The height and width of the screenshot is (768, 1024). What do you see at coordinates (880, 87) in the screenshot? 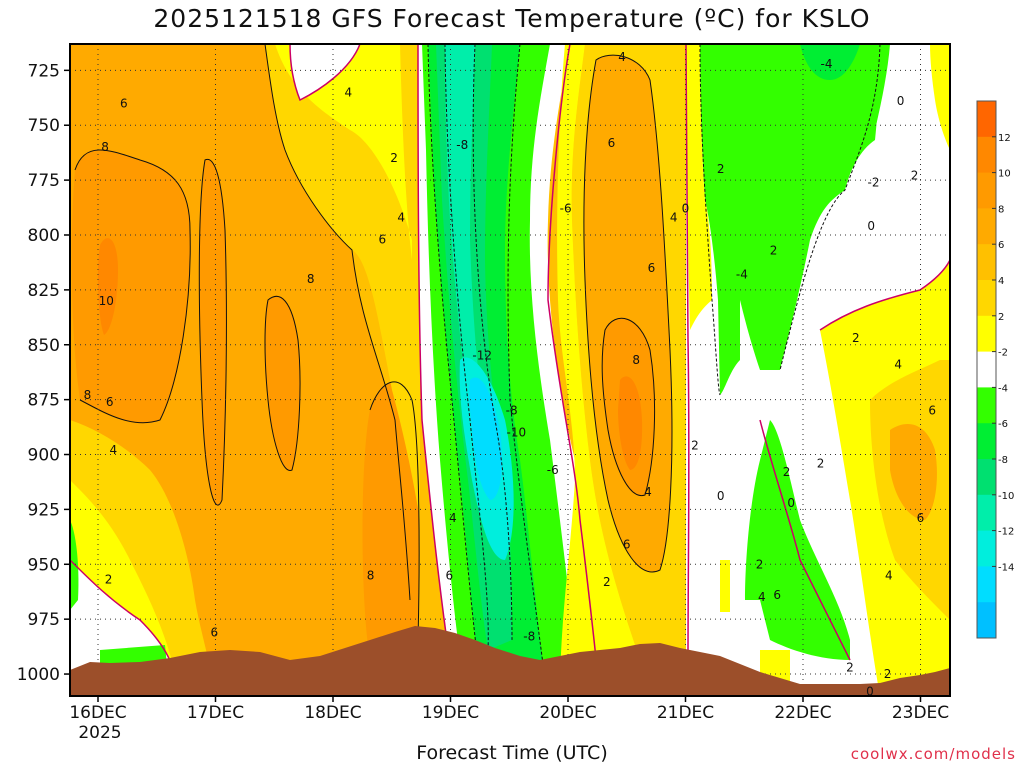
I see `green-region-22dec-top` at bounding box center [880, 87].